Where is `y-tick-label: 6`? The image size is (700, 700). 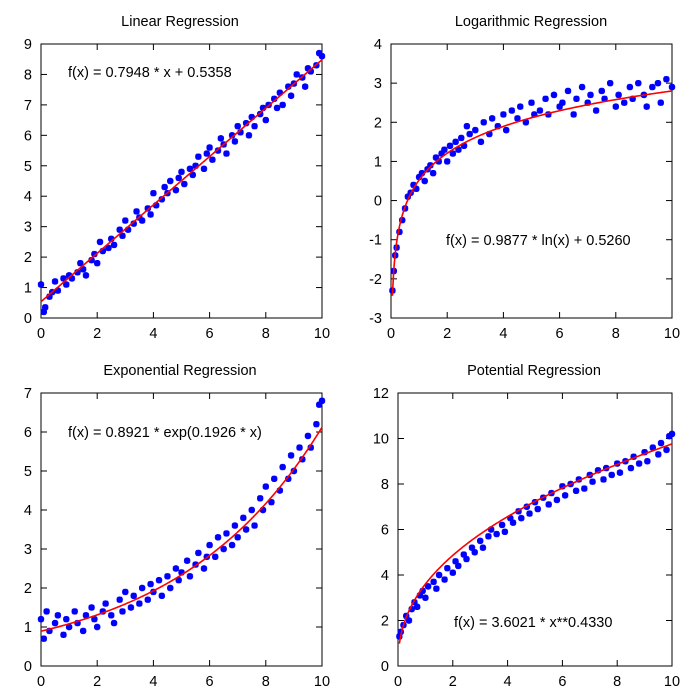
y-tick-label: 6 is located at coordinates (28, 136).